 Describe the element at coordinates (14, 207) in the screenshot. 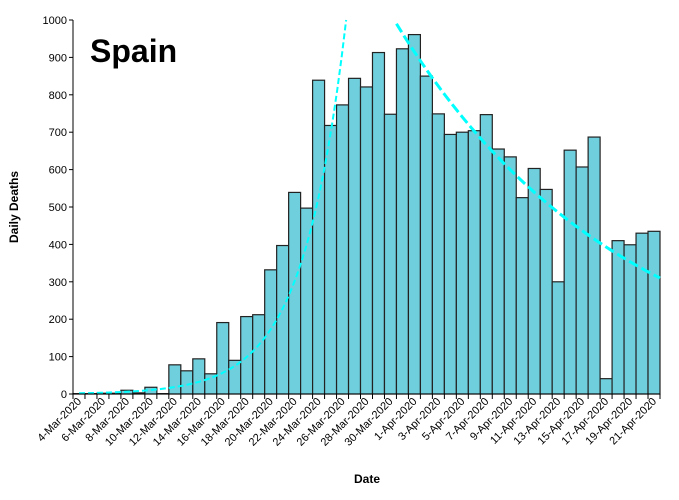

I see `y-axis-label: Daily Deaths` at that location.